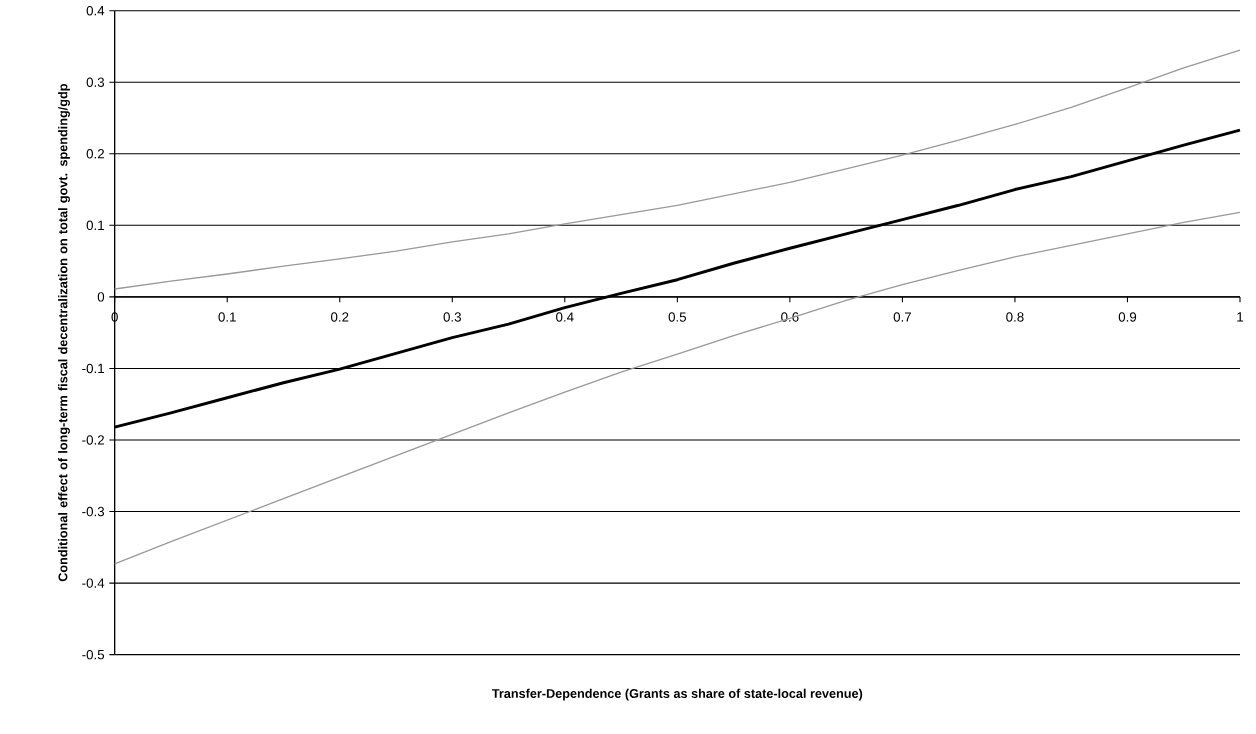 The width and height of the screenshot is (1256, 734). I want to click on x-tick-label: 0.9, so click(1127, 317).